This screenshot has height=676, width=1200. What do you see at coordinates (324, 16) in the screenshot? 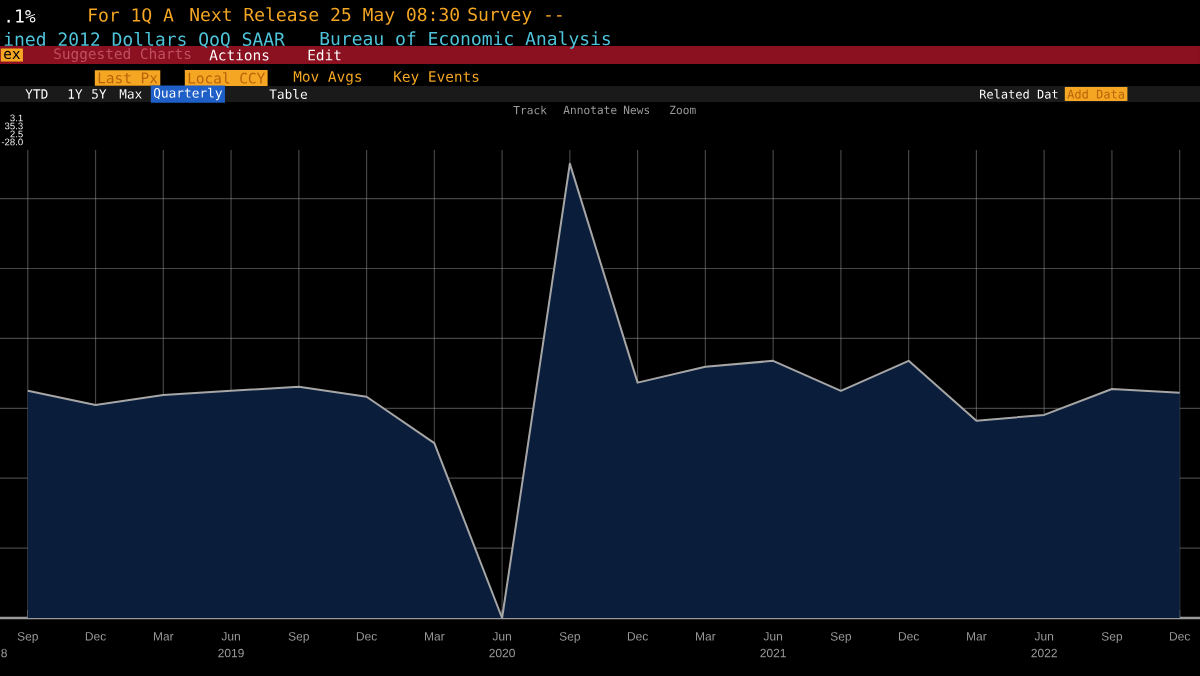
I see `text: Next Release 25 May 08:30` at bounding box center [324, 16].